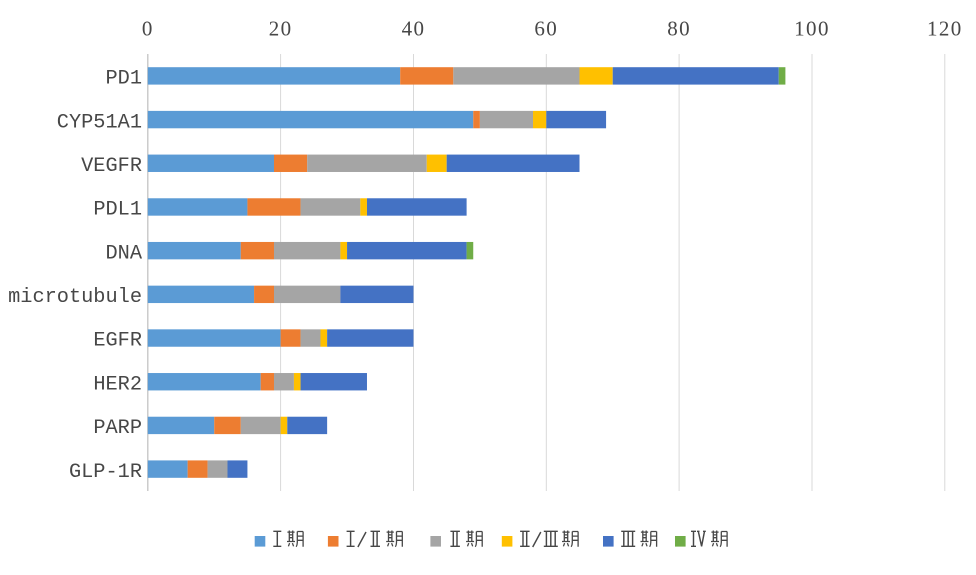 The image size is (976, 575). What do you see at coordinates (111, 166) in the screenshot?
I see `svg-text: VEGFR` at bounding box center [111, 166].